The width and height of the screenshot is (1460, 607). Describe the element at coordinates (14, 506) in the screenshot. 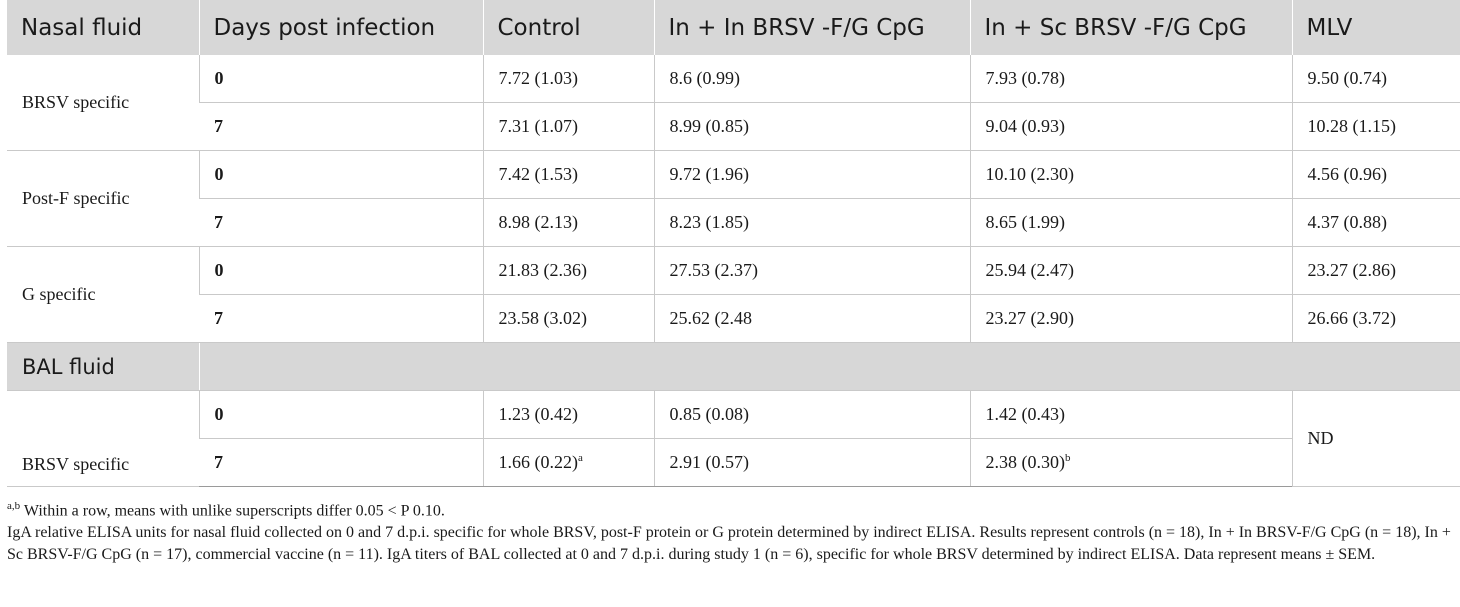

I see `footnote-marker: a,b` at that location.